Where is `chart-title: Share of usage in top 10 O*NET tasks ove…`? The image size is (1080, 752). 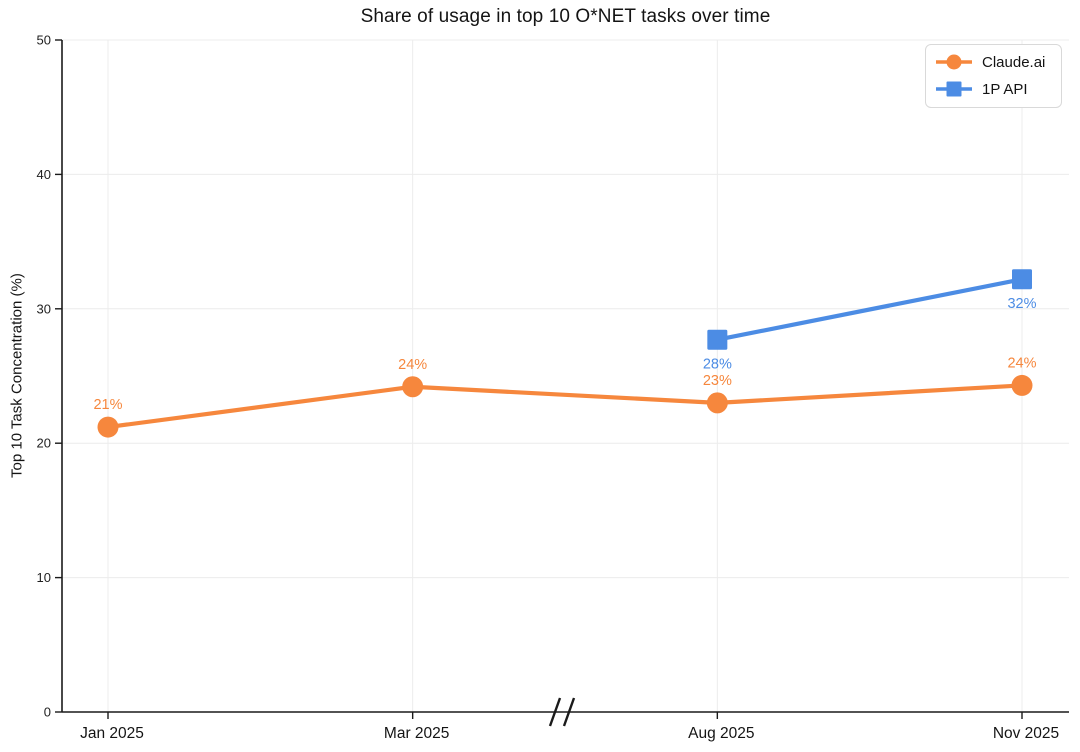
chart-title: Share of usage in top 10 O*NET tasks ove… is located at coordinates (565, 16).